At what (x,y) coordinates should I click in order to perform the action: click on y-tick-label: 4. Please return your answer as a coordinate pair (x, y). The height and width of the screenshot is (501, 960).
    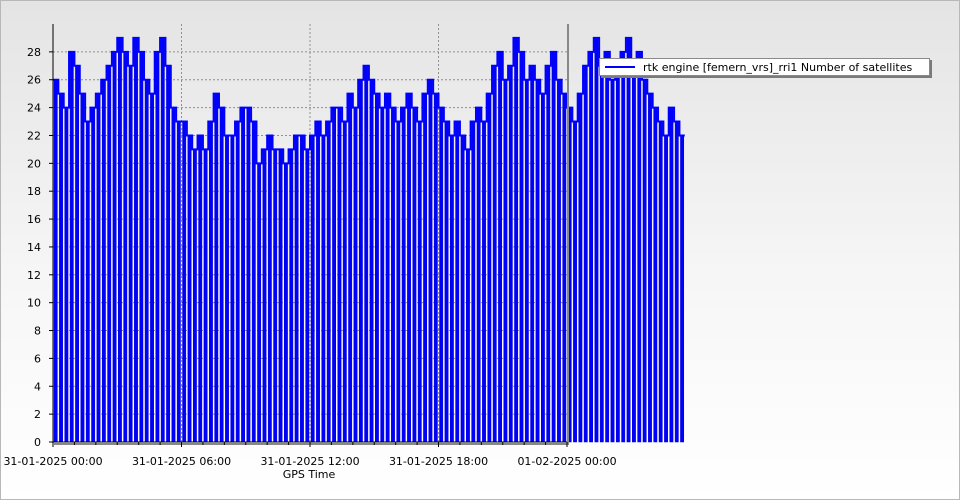
    Looking at the image, I should click on (37, 386).